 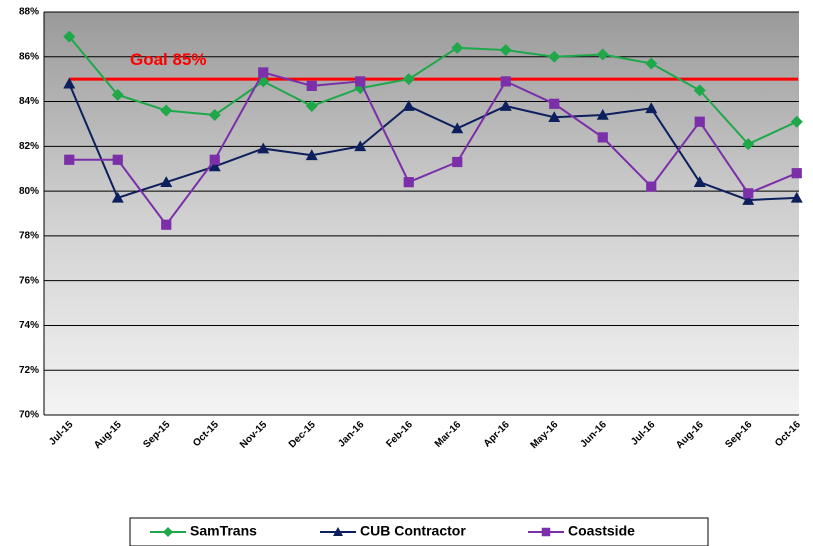 What do you see at coordinates (593, 434) in the screenshot?
I see `x-tick-label: Jun-16` at bounding box center [593, 434].